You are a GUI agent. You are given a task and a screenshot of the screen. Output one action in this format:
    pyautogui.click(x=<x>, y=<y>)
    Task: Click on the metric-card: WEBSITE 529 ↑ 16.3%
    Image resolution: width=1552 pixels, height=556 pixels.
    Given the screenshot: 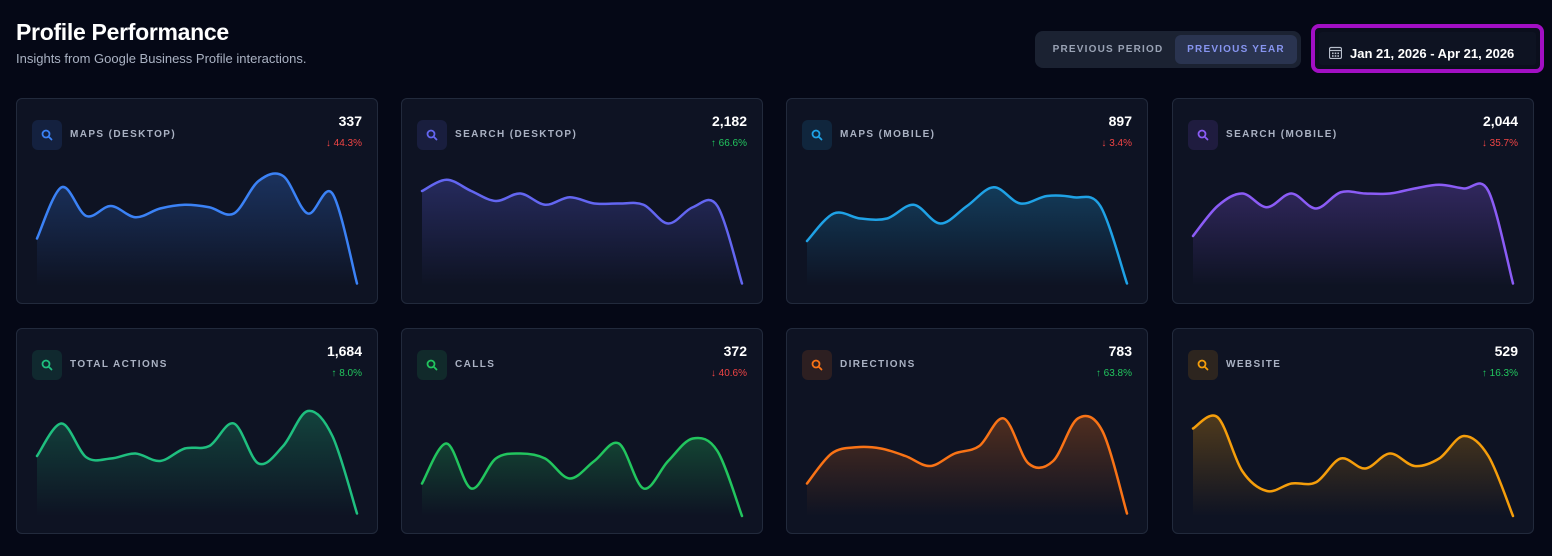 What is the action you would take?
    pyautogui.click(x=1353, y=431)
    